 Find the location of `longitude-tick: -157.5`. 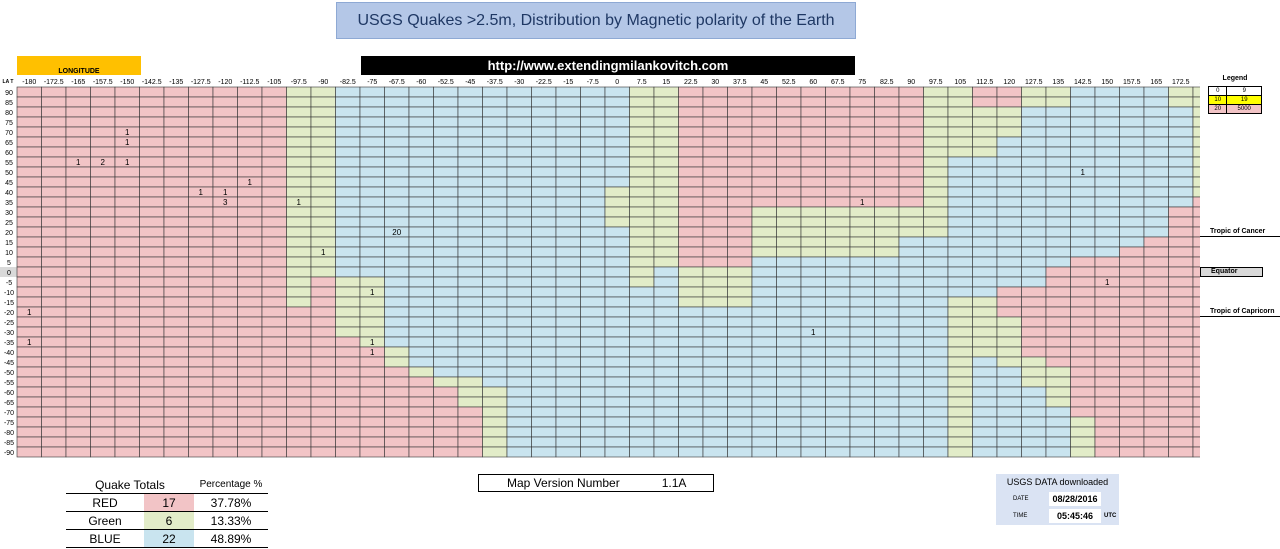

longitude-tick: -157.5 is located at coordinates (103, 82).